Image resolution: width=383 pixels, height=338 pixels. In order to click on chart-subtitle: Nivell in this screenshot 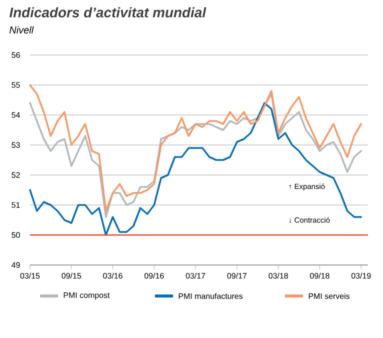, I will do `click(22, 30)`.